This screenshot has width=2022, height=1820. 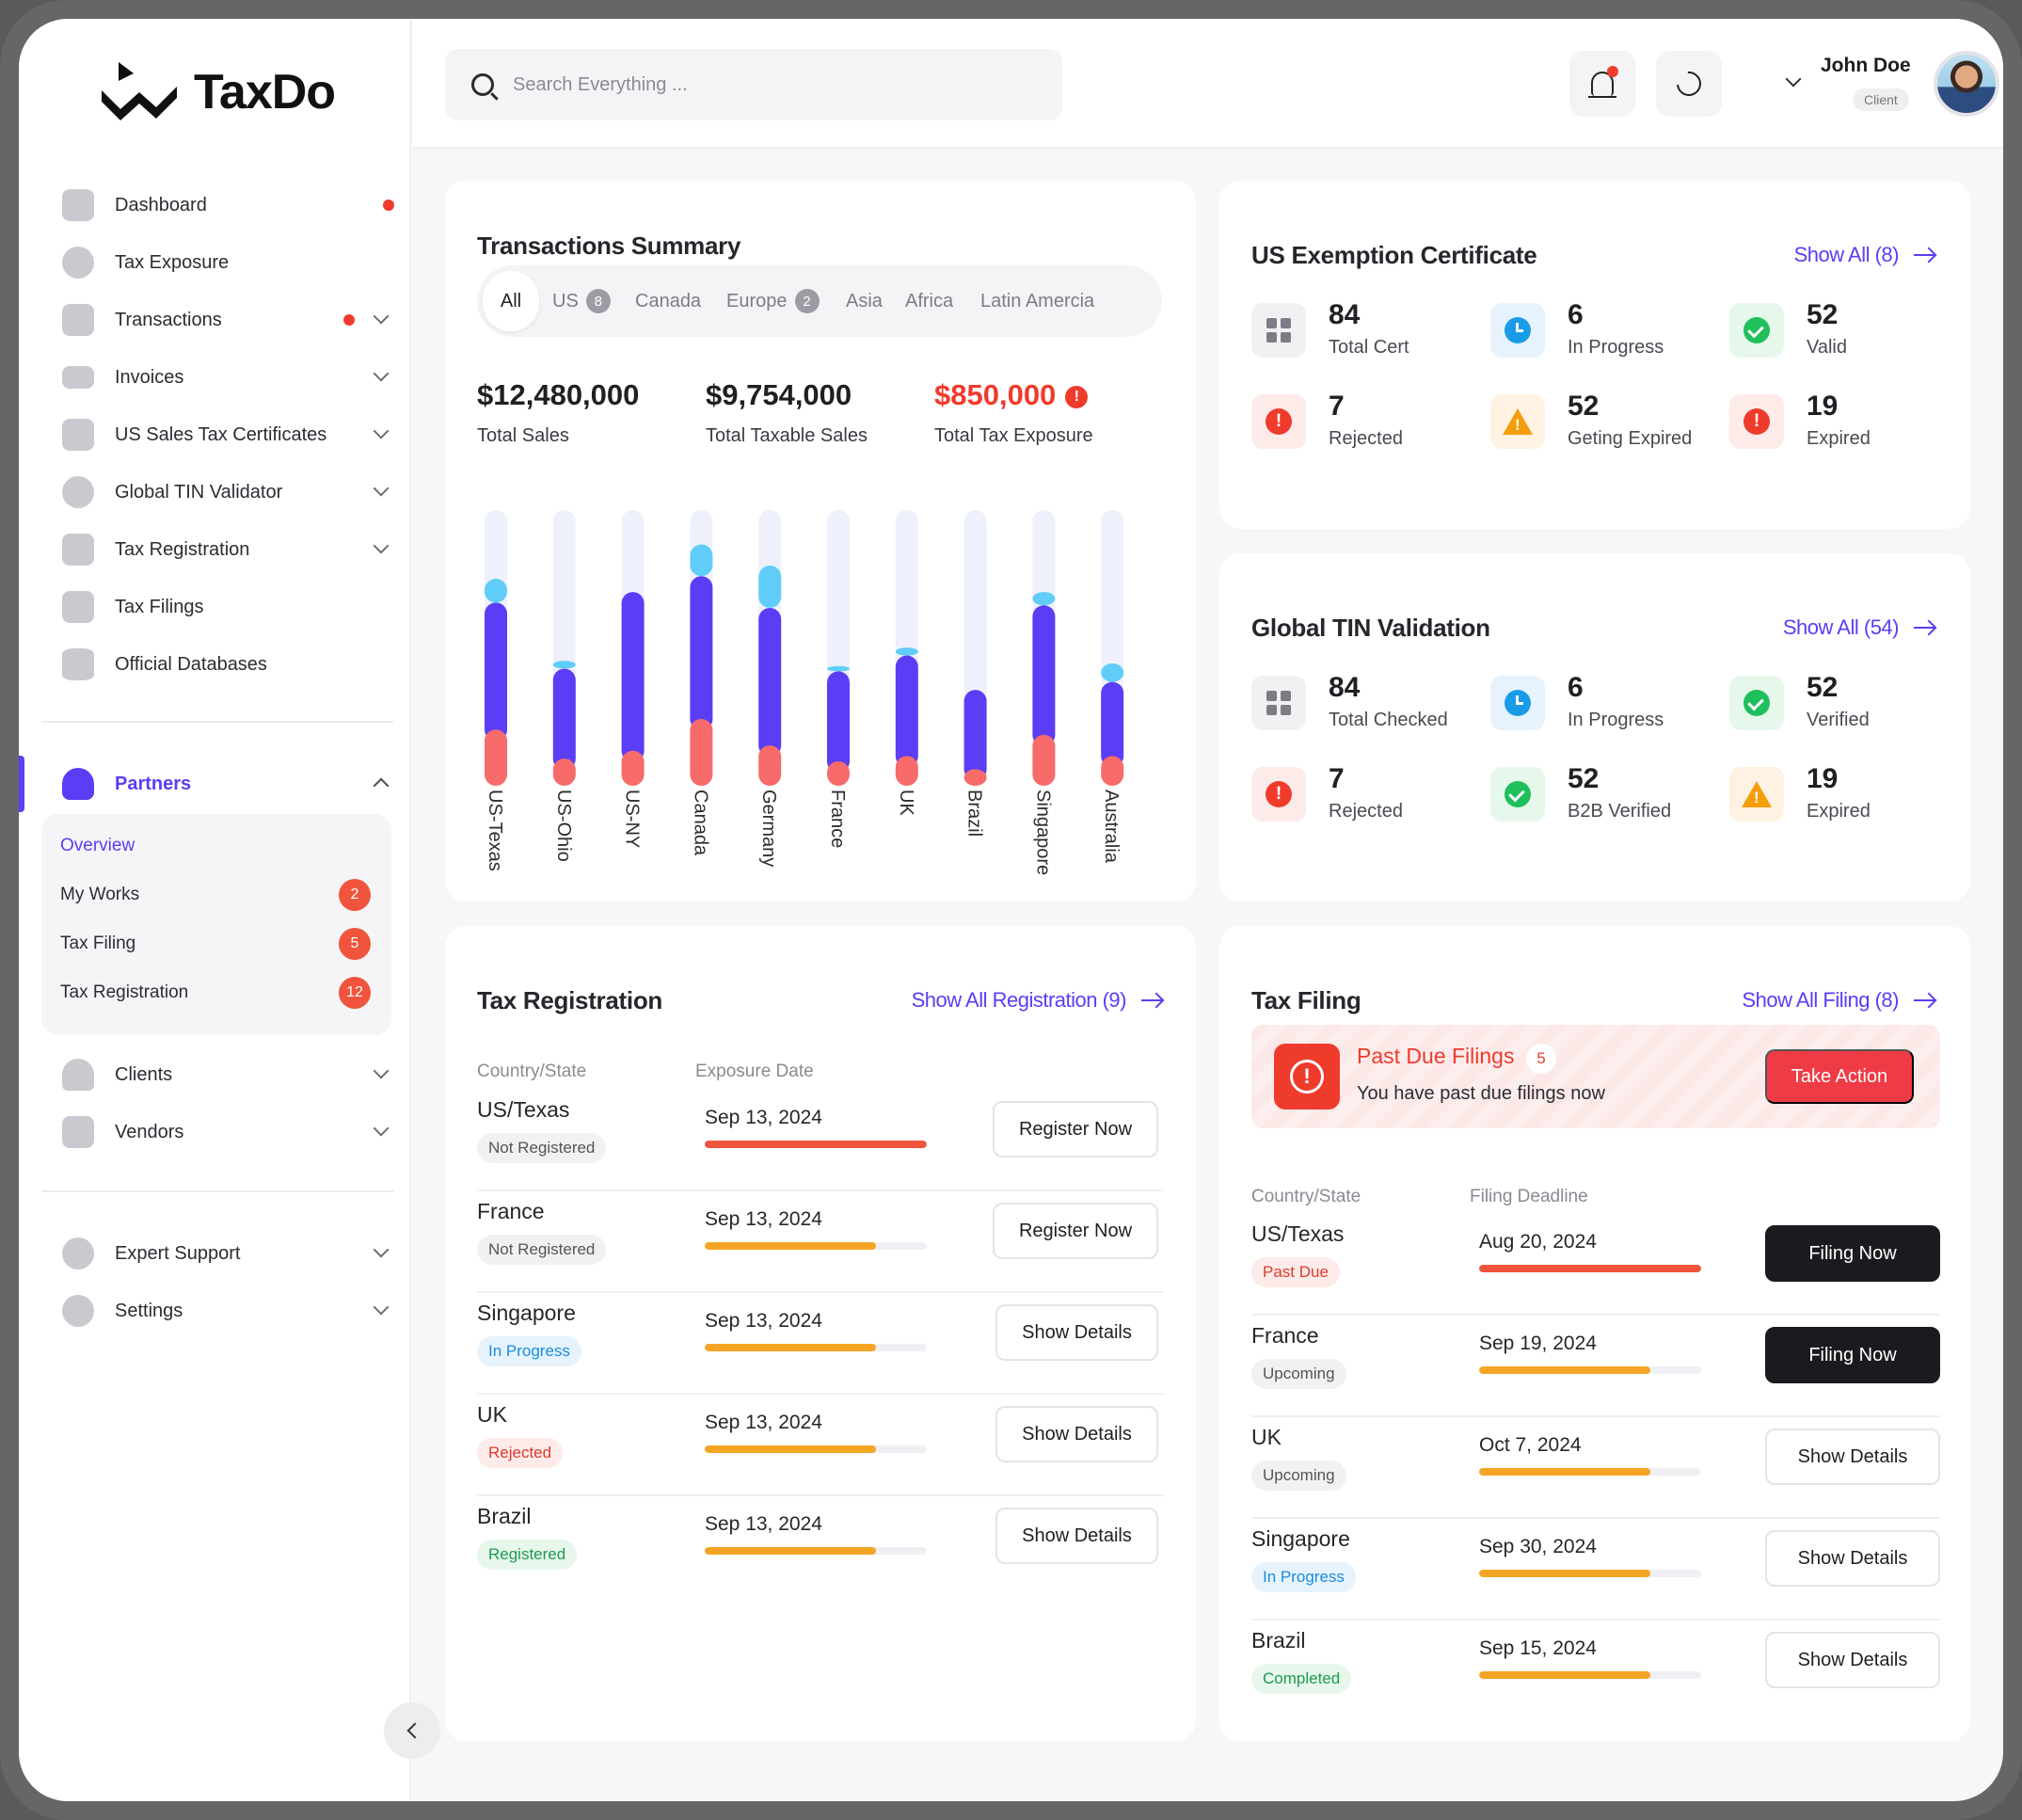 I want to click on sidebar-item-transactions: Transactions, so click(x=227, y=320).